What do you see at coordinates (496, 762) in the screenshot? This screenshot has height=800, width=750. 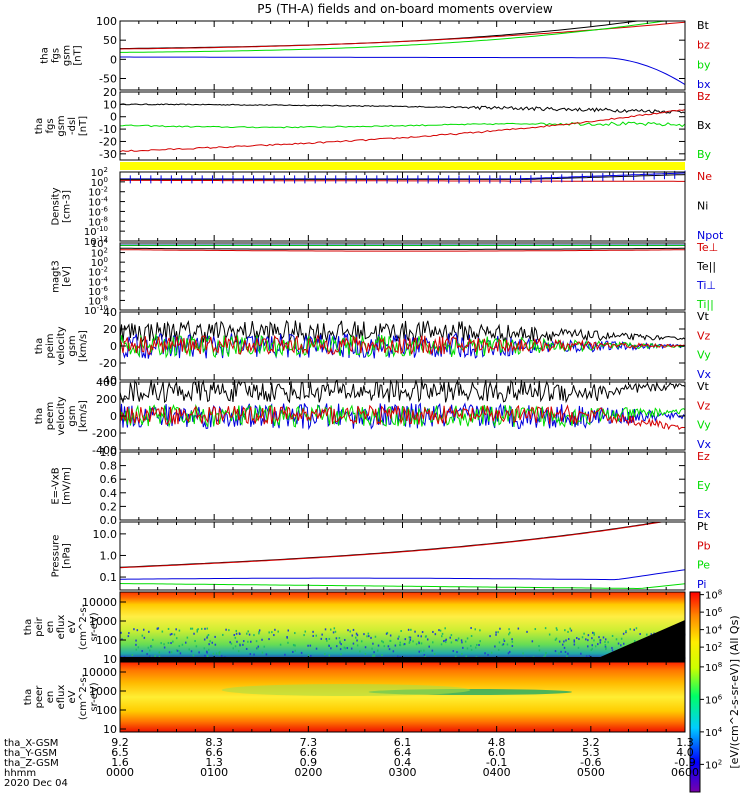 I see `x-axis-value: -0.1` at bounding box center [496, 762].